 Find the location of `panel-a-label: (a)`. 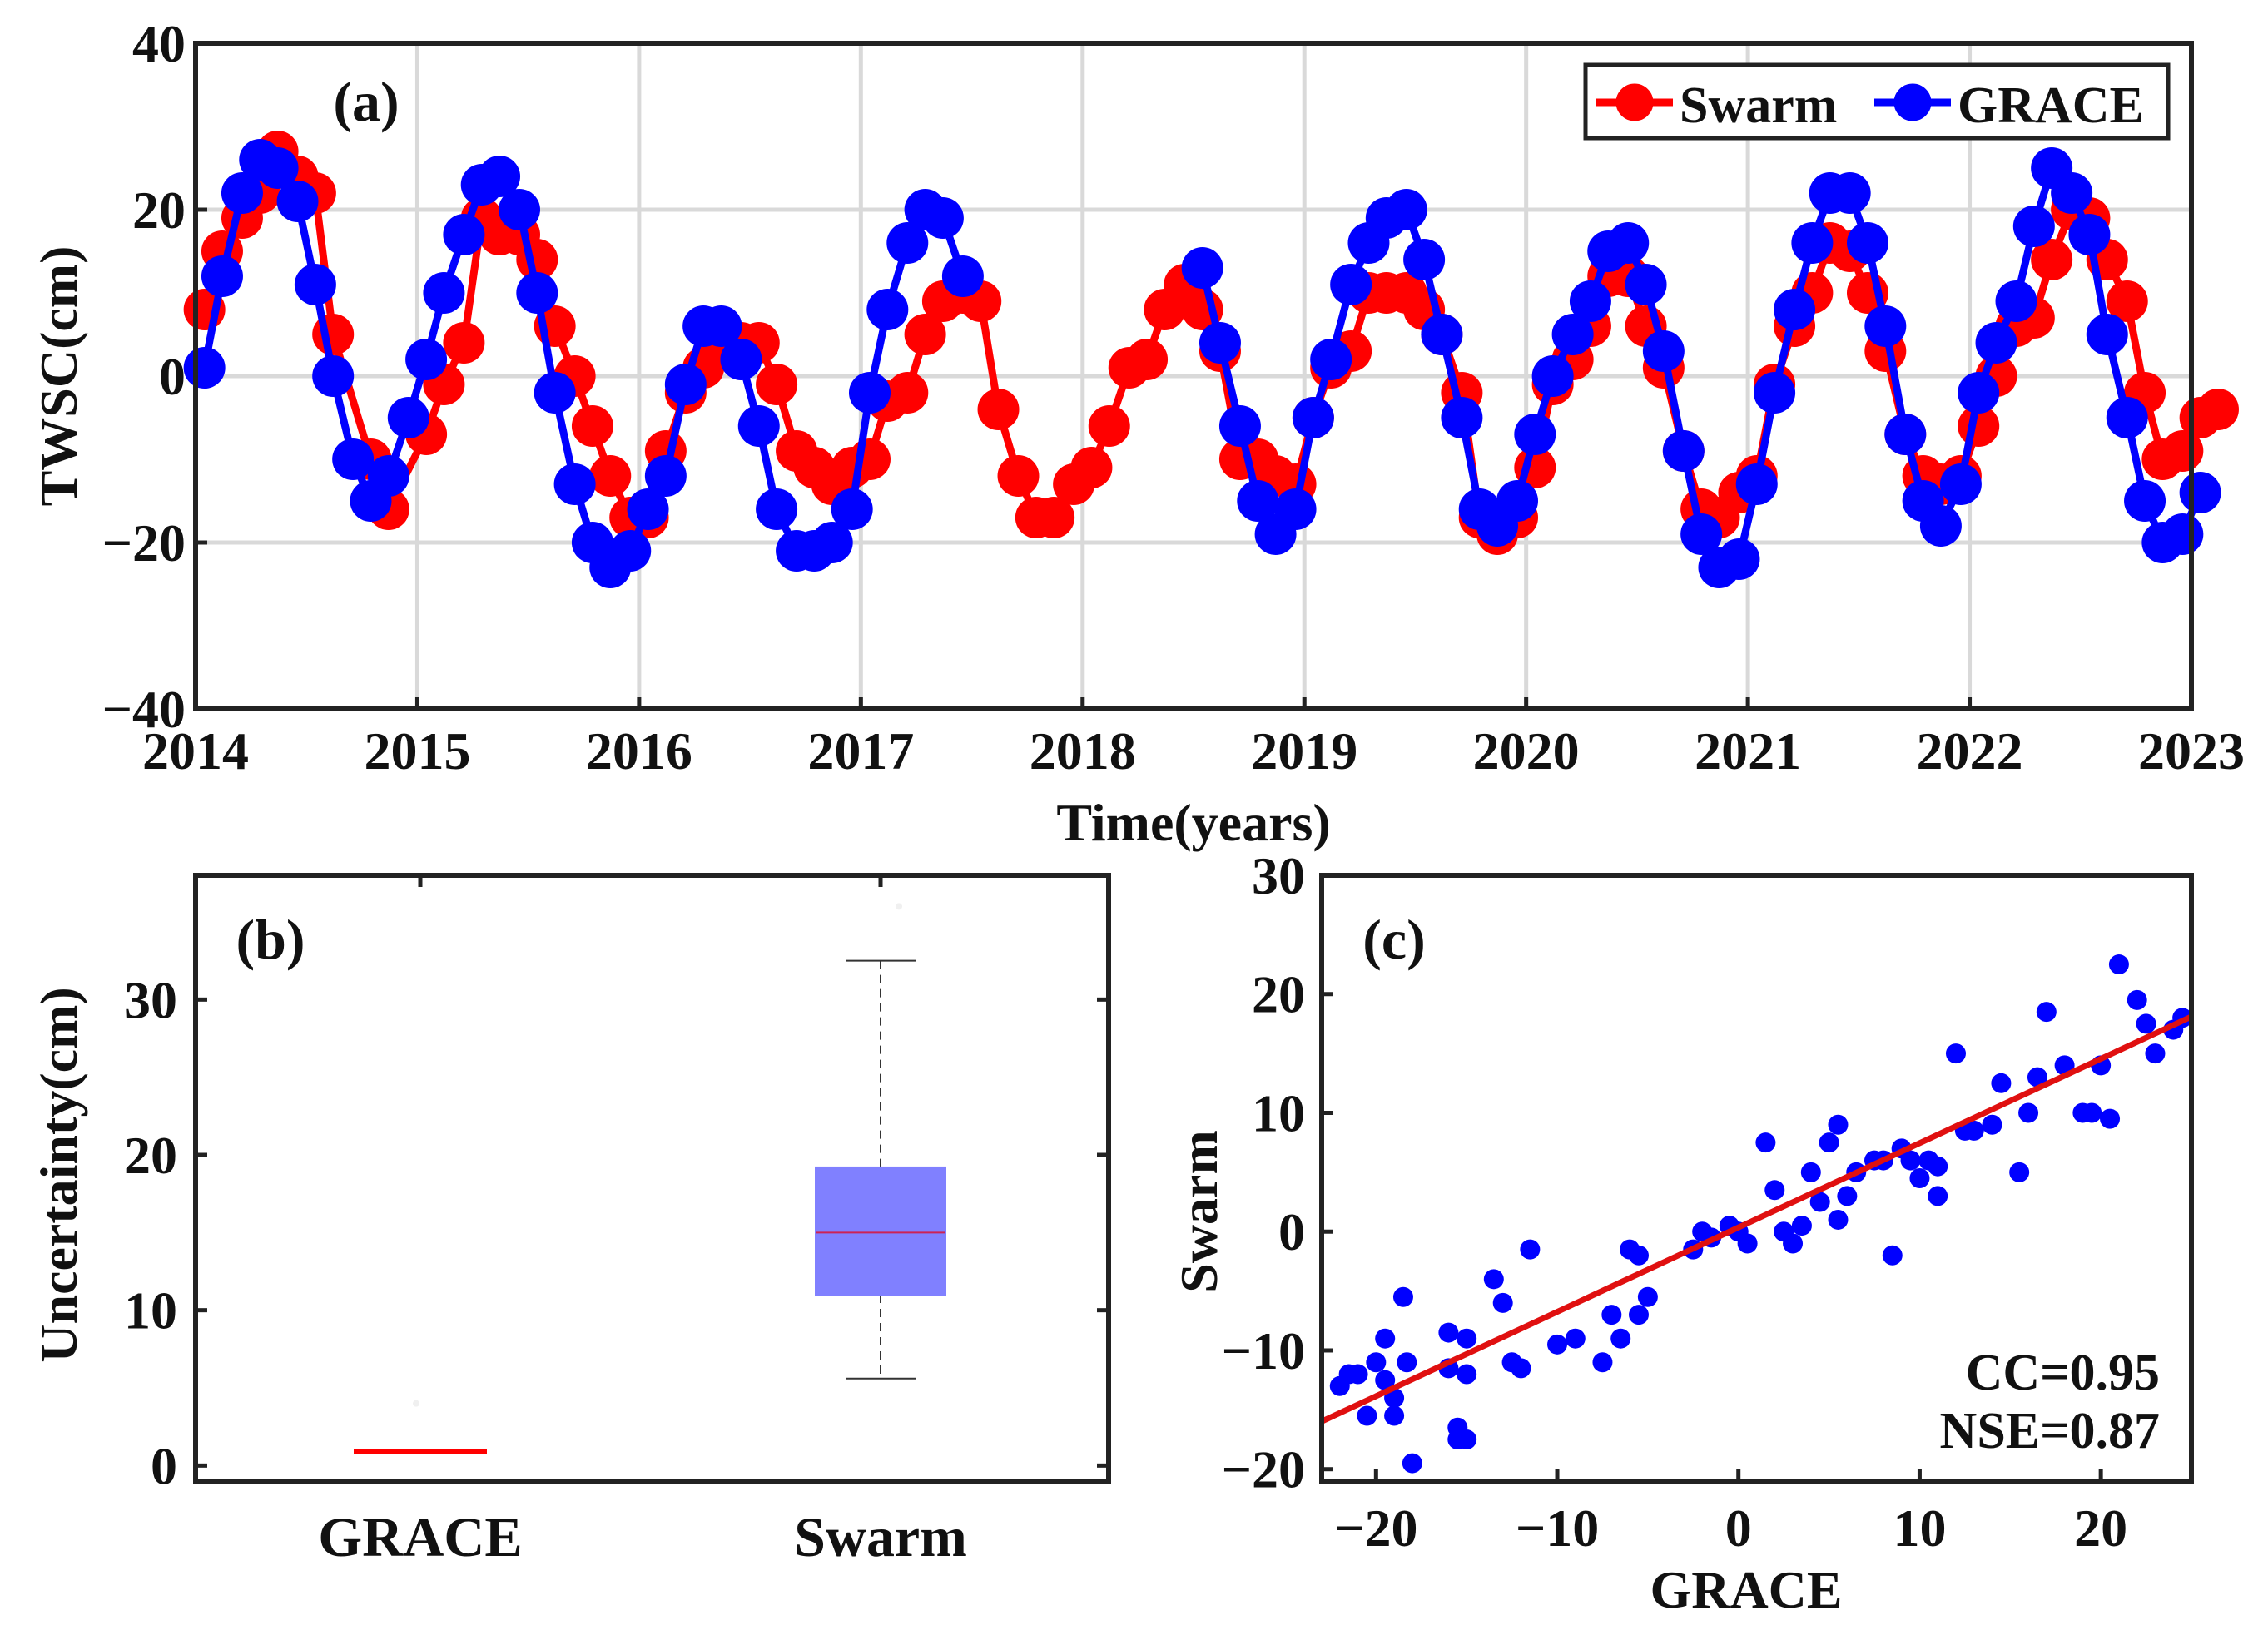

panel-a-label: (a) is located at coordinates (366, 101).